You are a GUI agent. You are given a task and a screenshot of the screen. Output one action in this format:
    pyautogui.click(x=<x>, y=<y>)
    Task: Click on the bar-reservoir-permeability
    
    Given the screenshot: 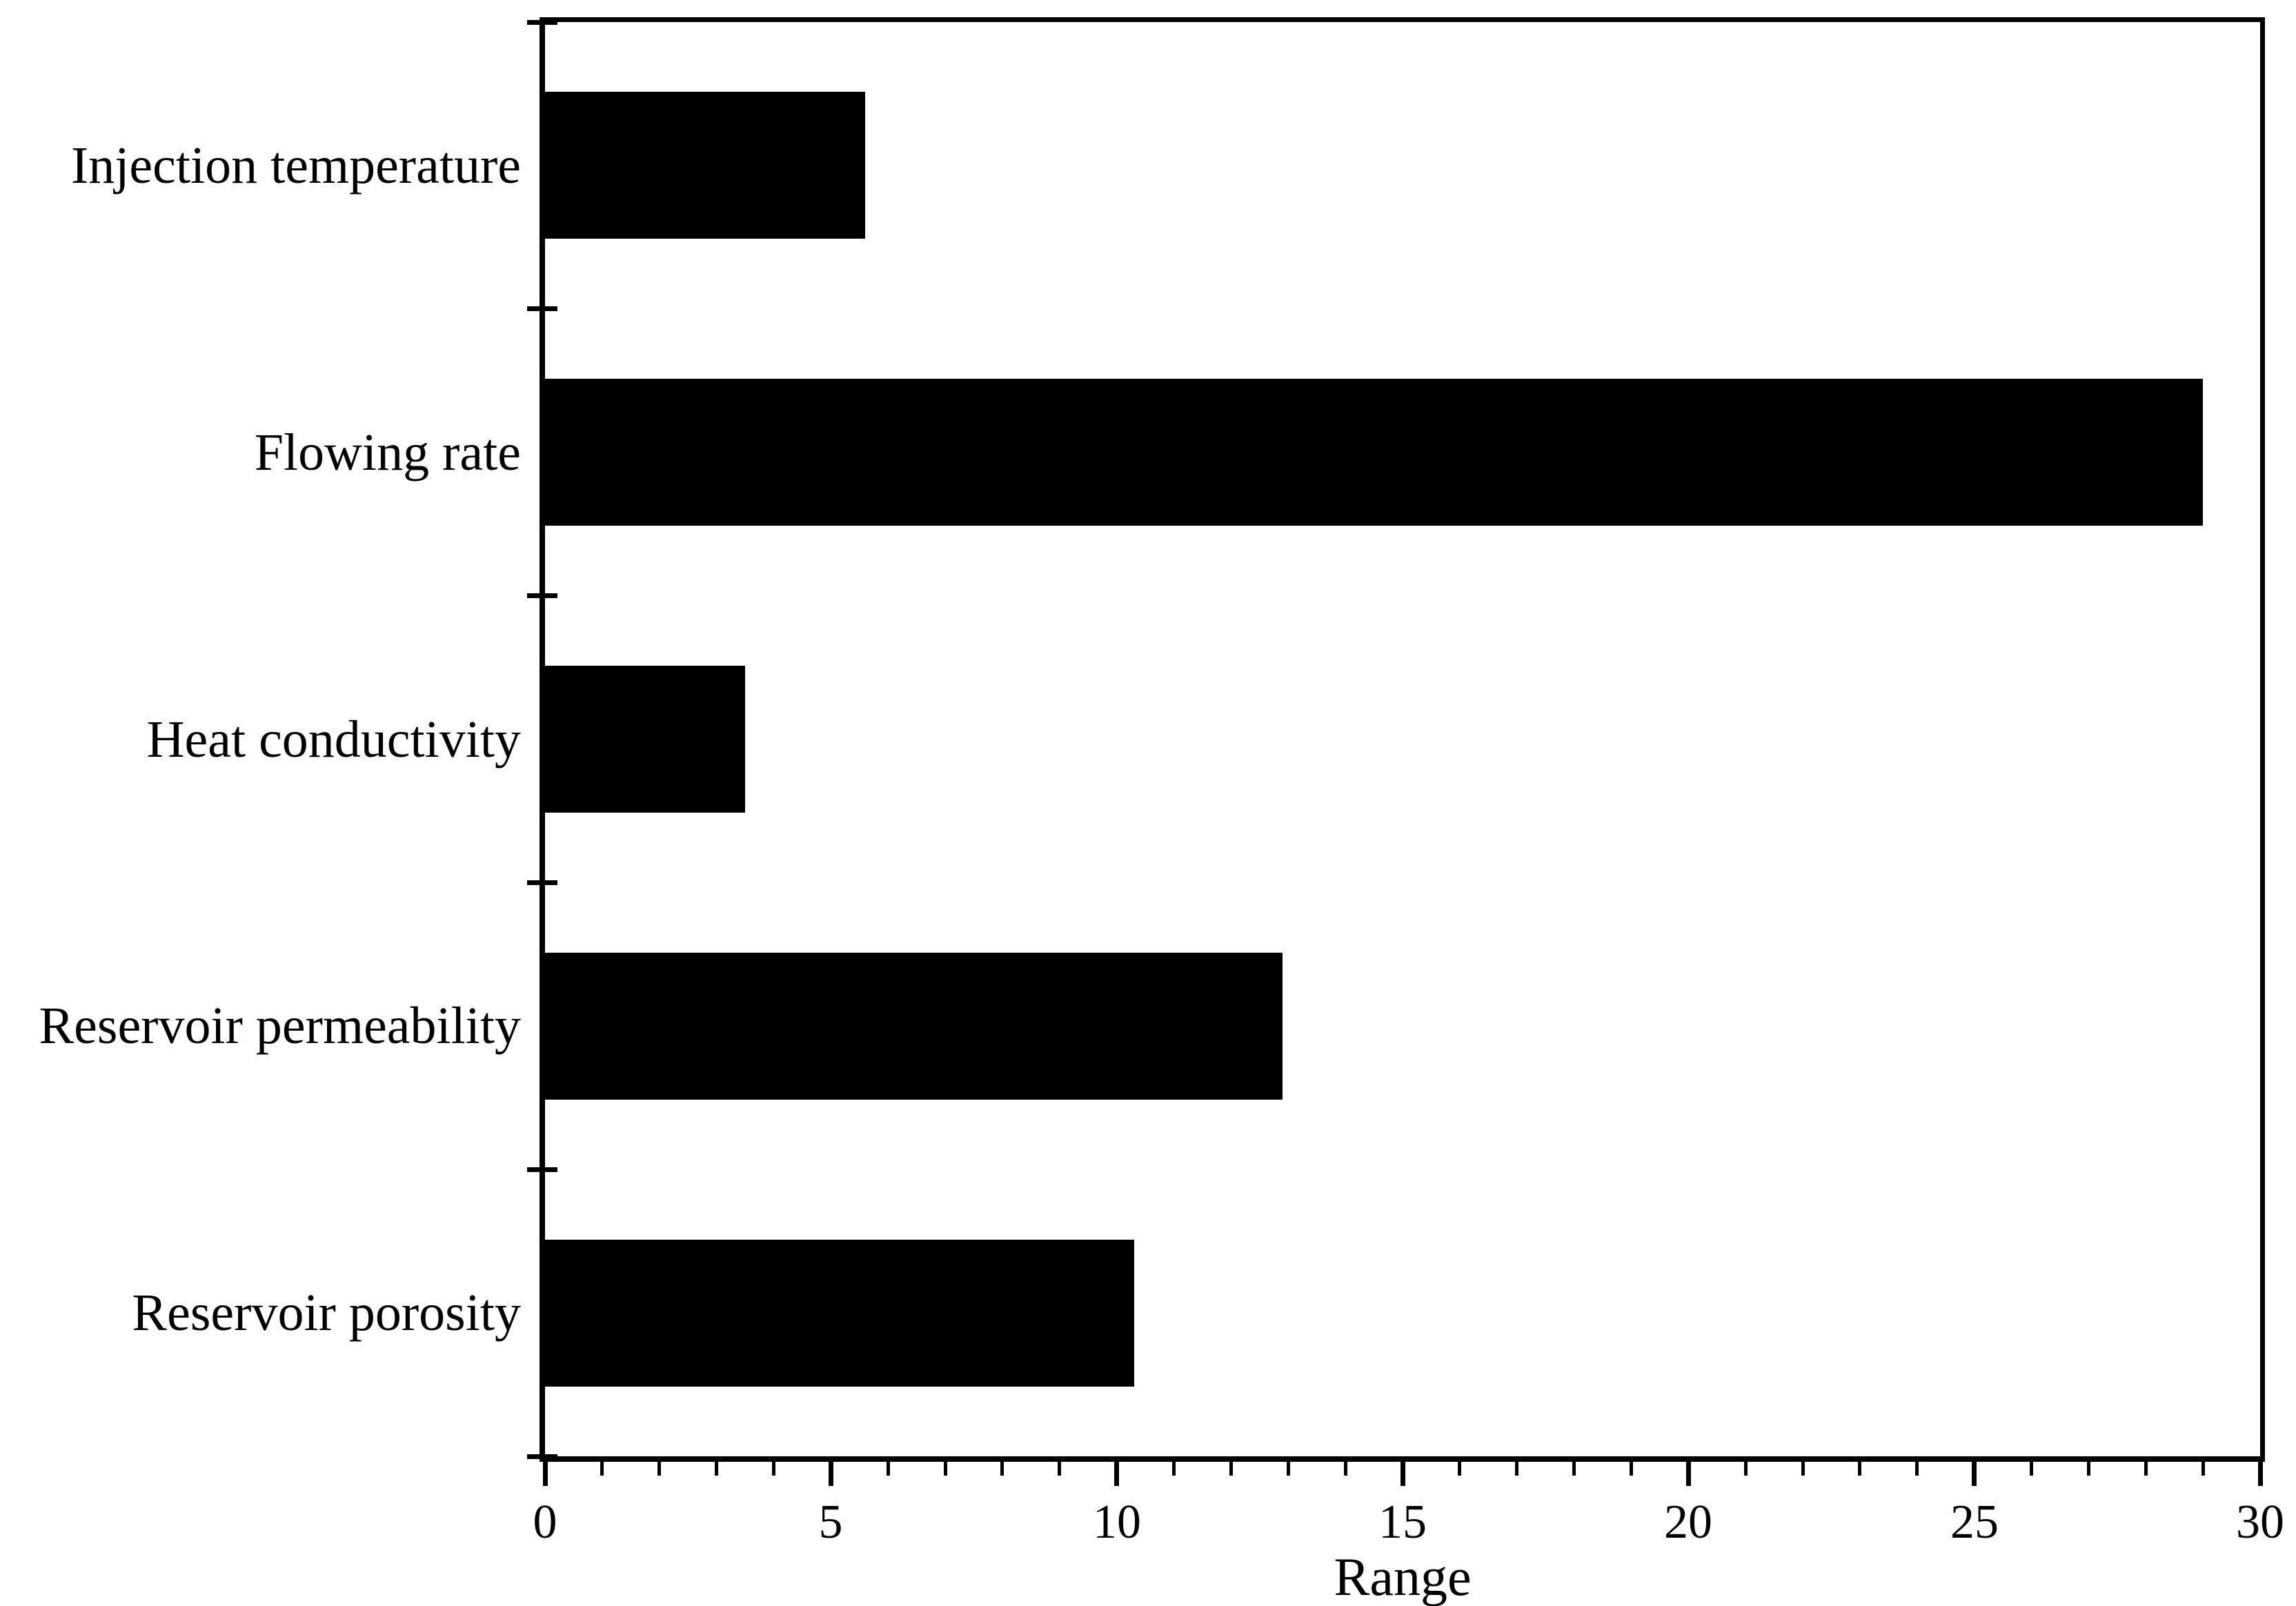 What is the action you would take?
    pyautogui.click(x=914, y=1026)
    